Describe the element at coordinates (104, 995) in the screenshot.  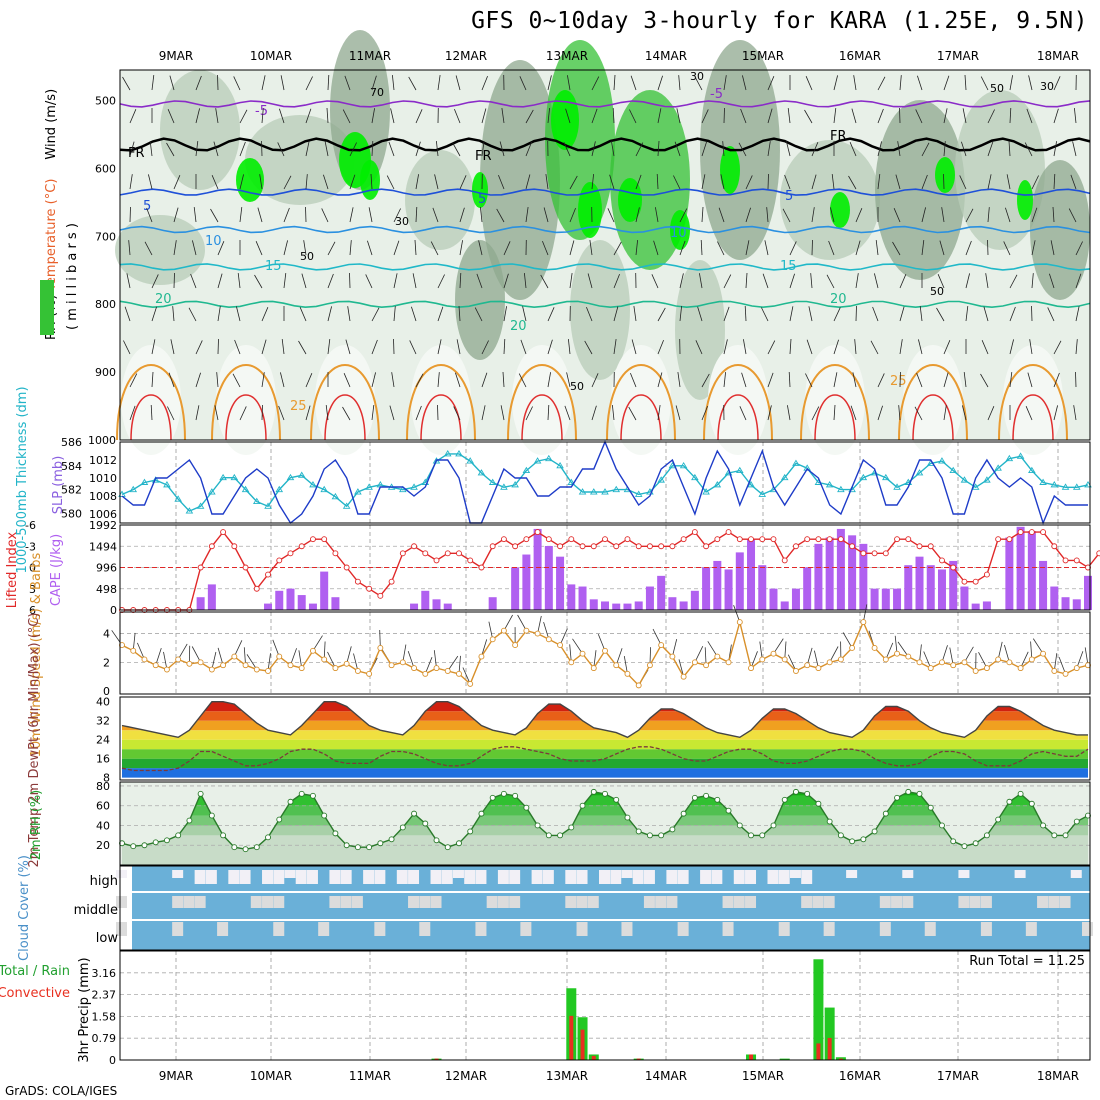
I see `precip-tick: 2.37` at that location.